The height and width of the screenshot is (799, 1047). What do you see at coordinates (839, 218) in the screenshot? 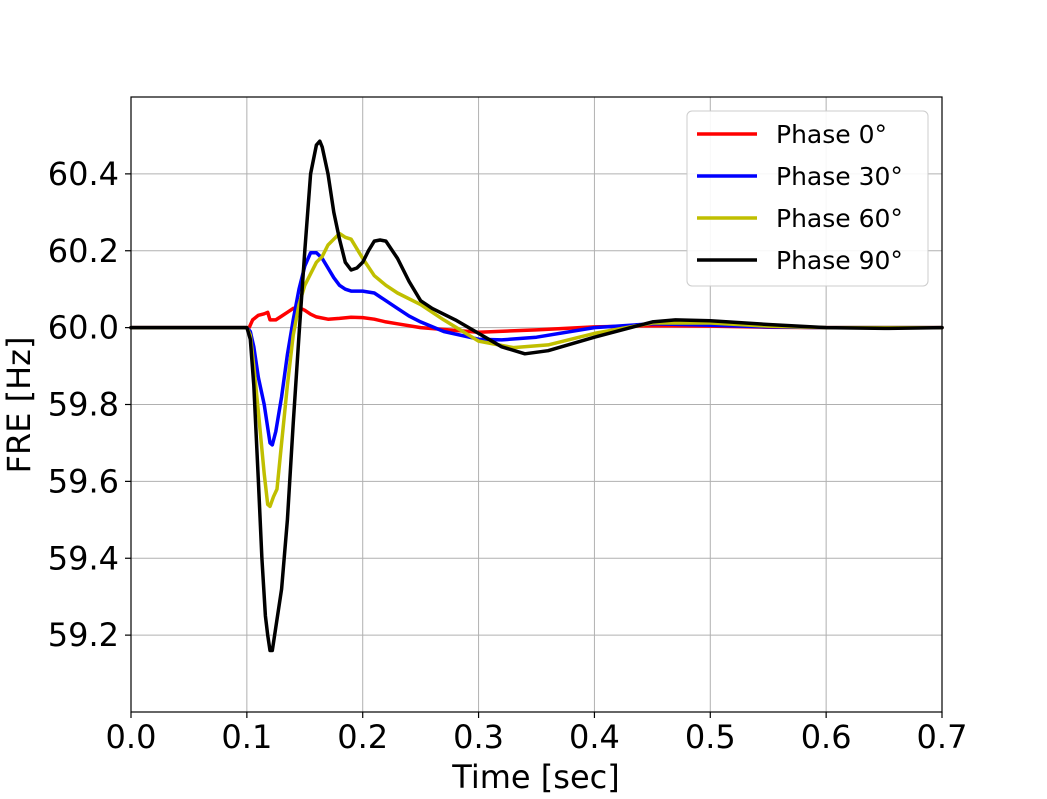
I see `legend-label-3: Phase 60°` at bounding box center [839, 218].